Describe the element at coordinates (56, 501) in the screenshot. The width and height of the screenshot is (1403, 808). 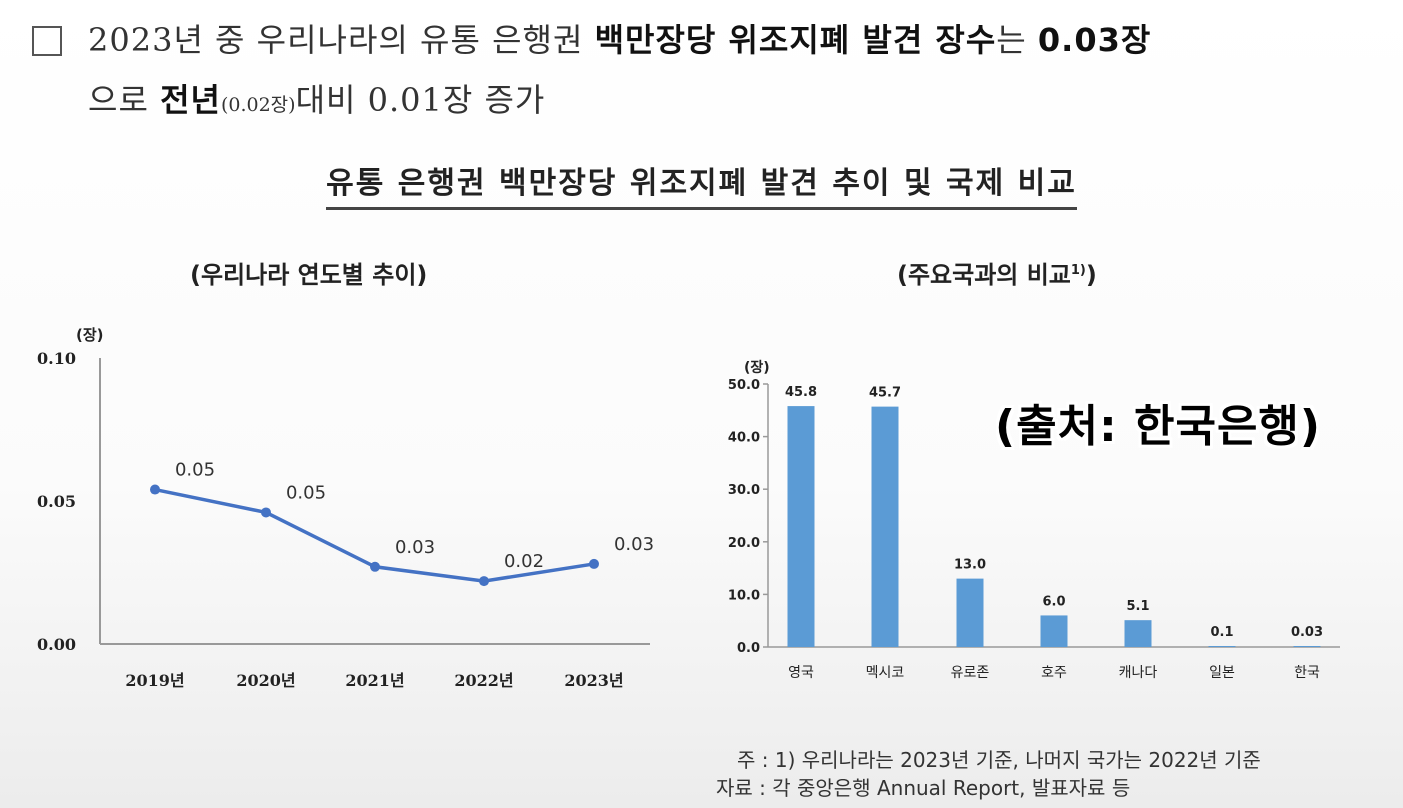
I see `y-tick-label: 0.05` at that location.